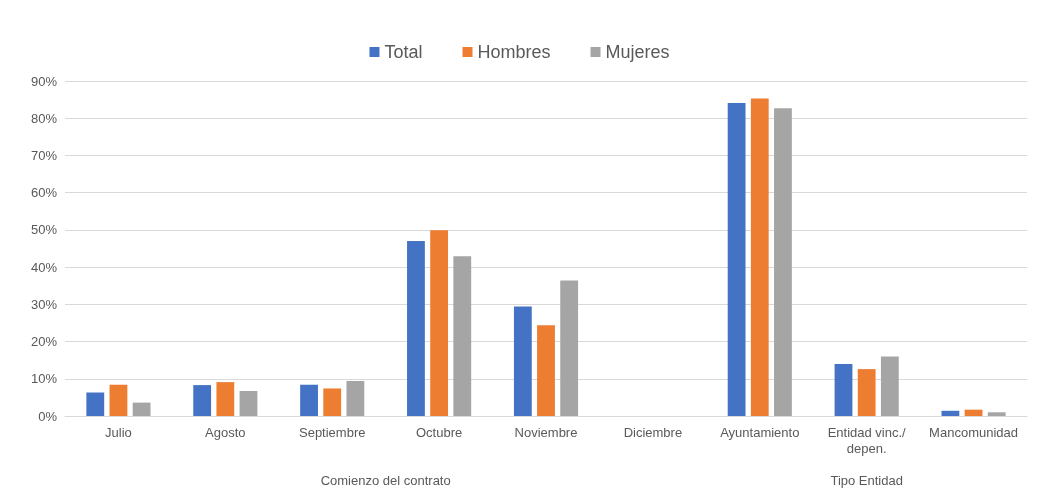 The image size is (1039, 496). What do you see at coordinates (332, 432) in the screenshot?
I see `x-tick-label: Septiembre` at bounding box center [332, 432].